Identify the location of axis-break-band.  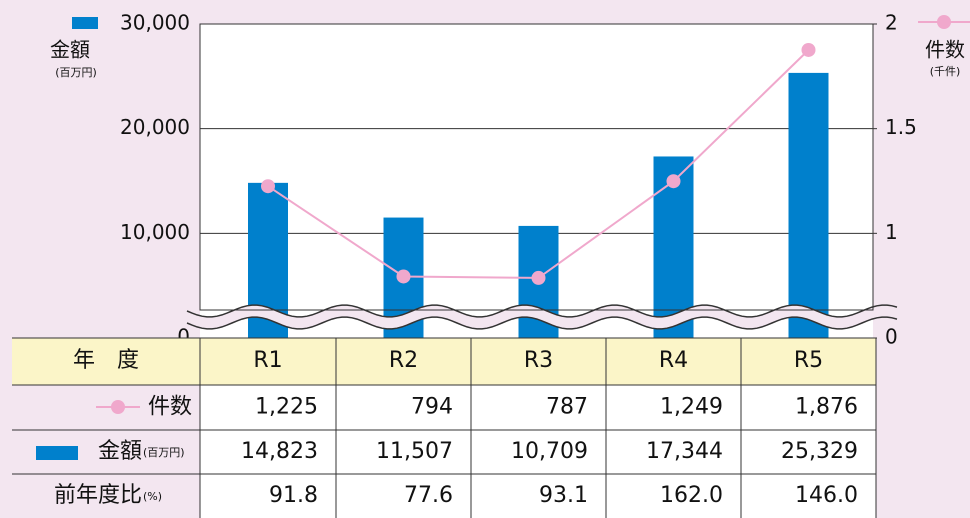
(542, 317).